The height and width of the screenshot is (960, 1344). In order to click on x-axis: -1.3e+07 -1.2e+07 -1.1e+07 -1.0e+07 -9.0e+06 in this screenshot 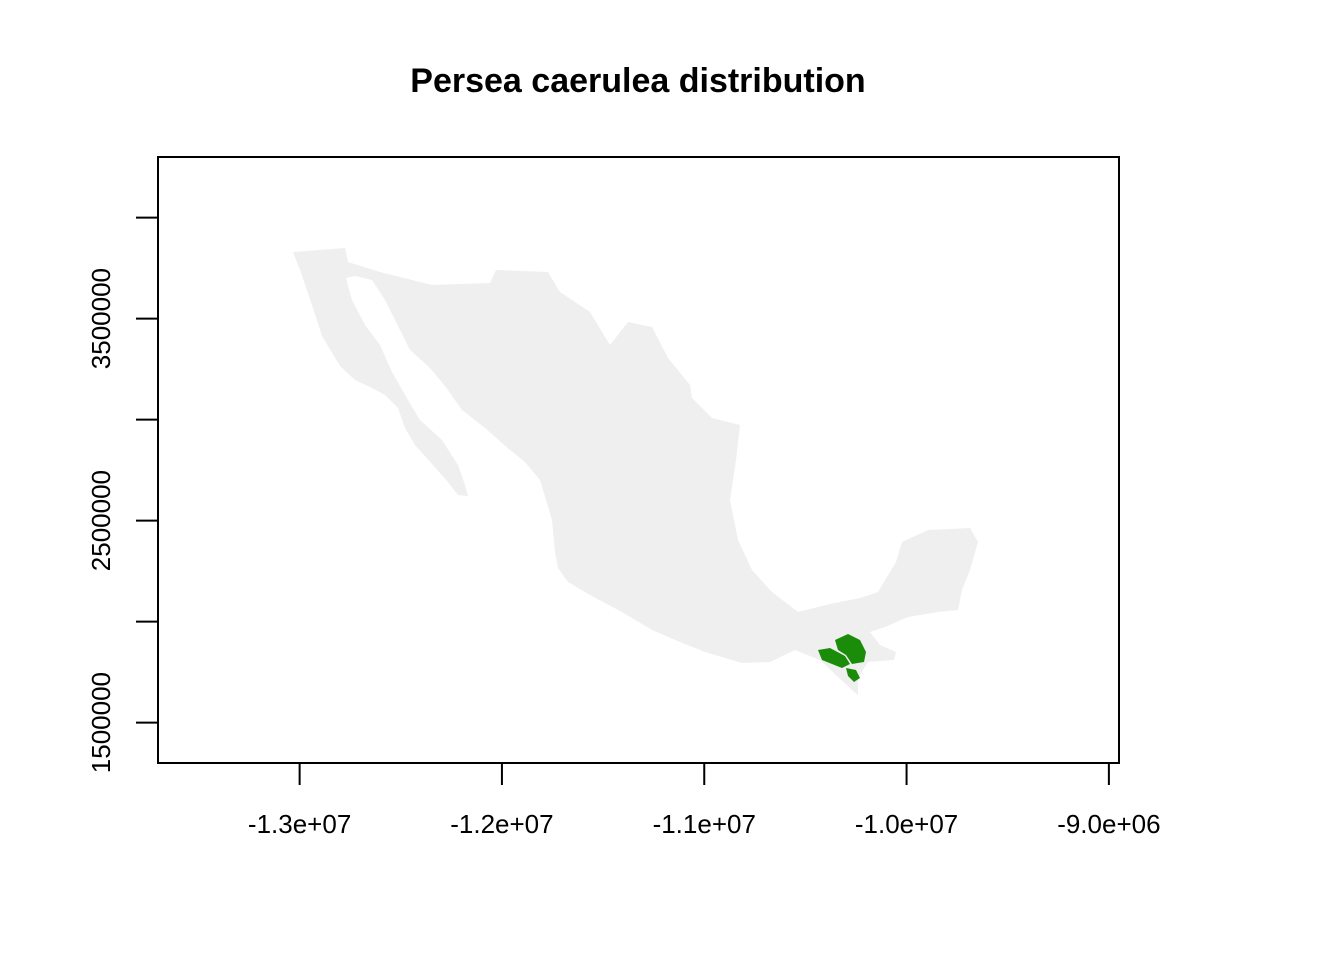, I will do `click(704, 800)`.